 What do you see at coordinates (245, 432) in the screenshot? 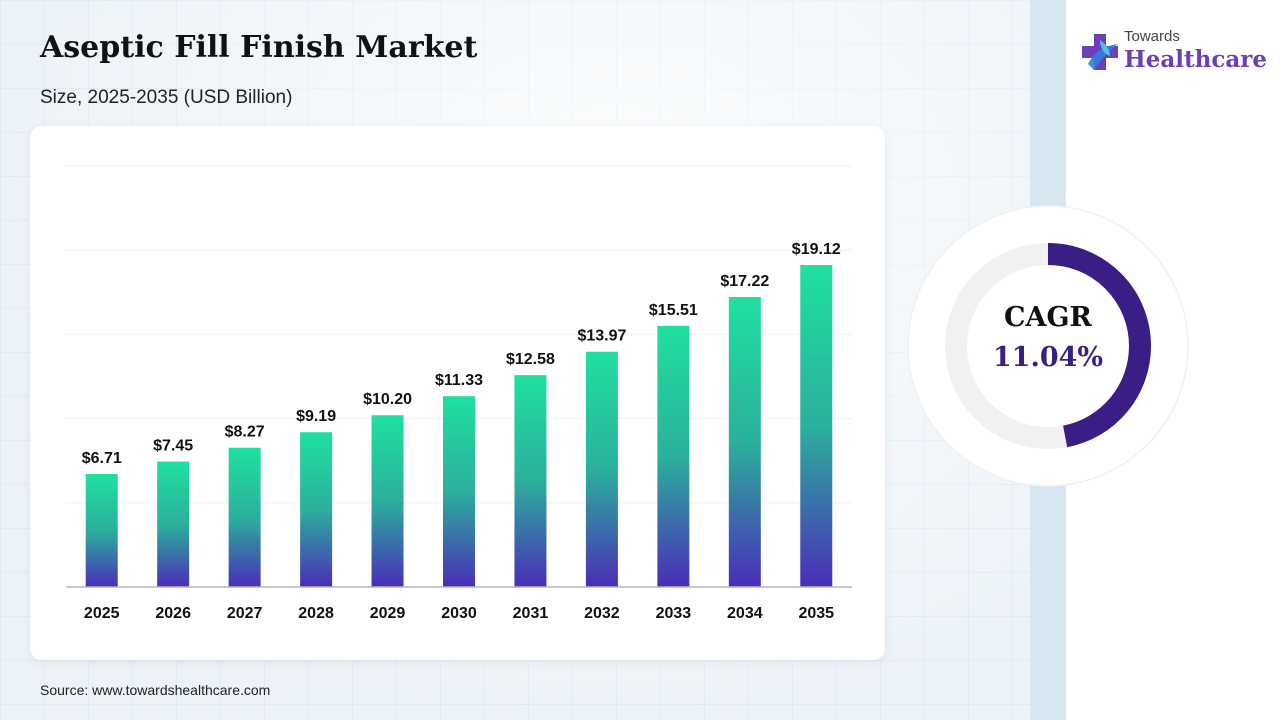
I see `value-label-2027: $8.27` at bounding box center [245, 432].